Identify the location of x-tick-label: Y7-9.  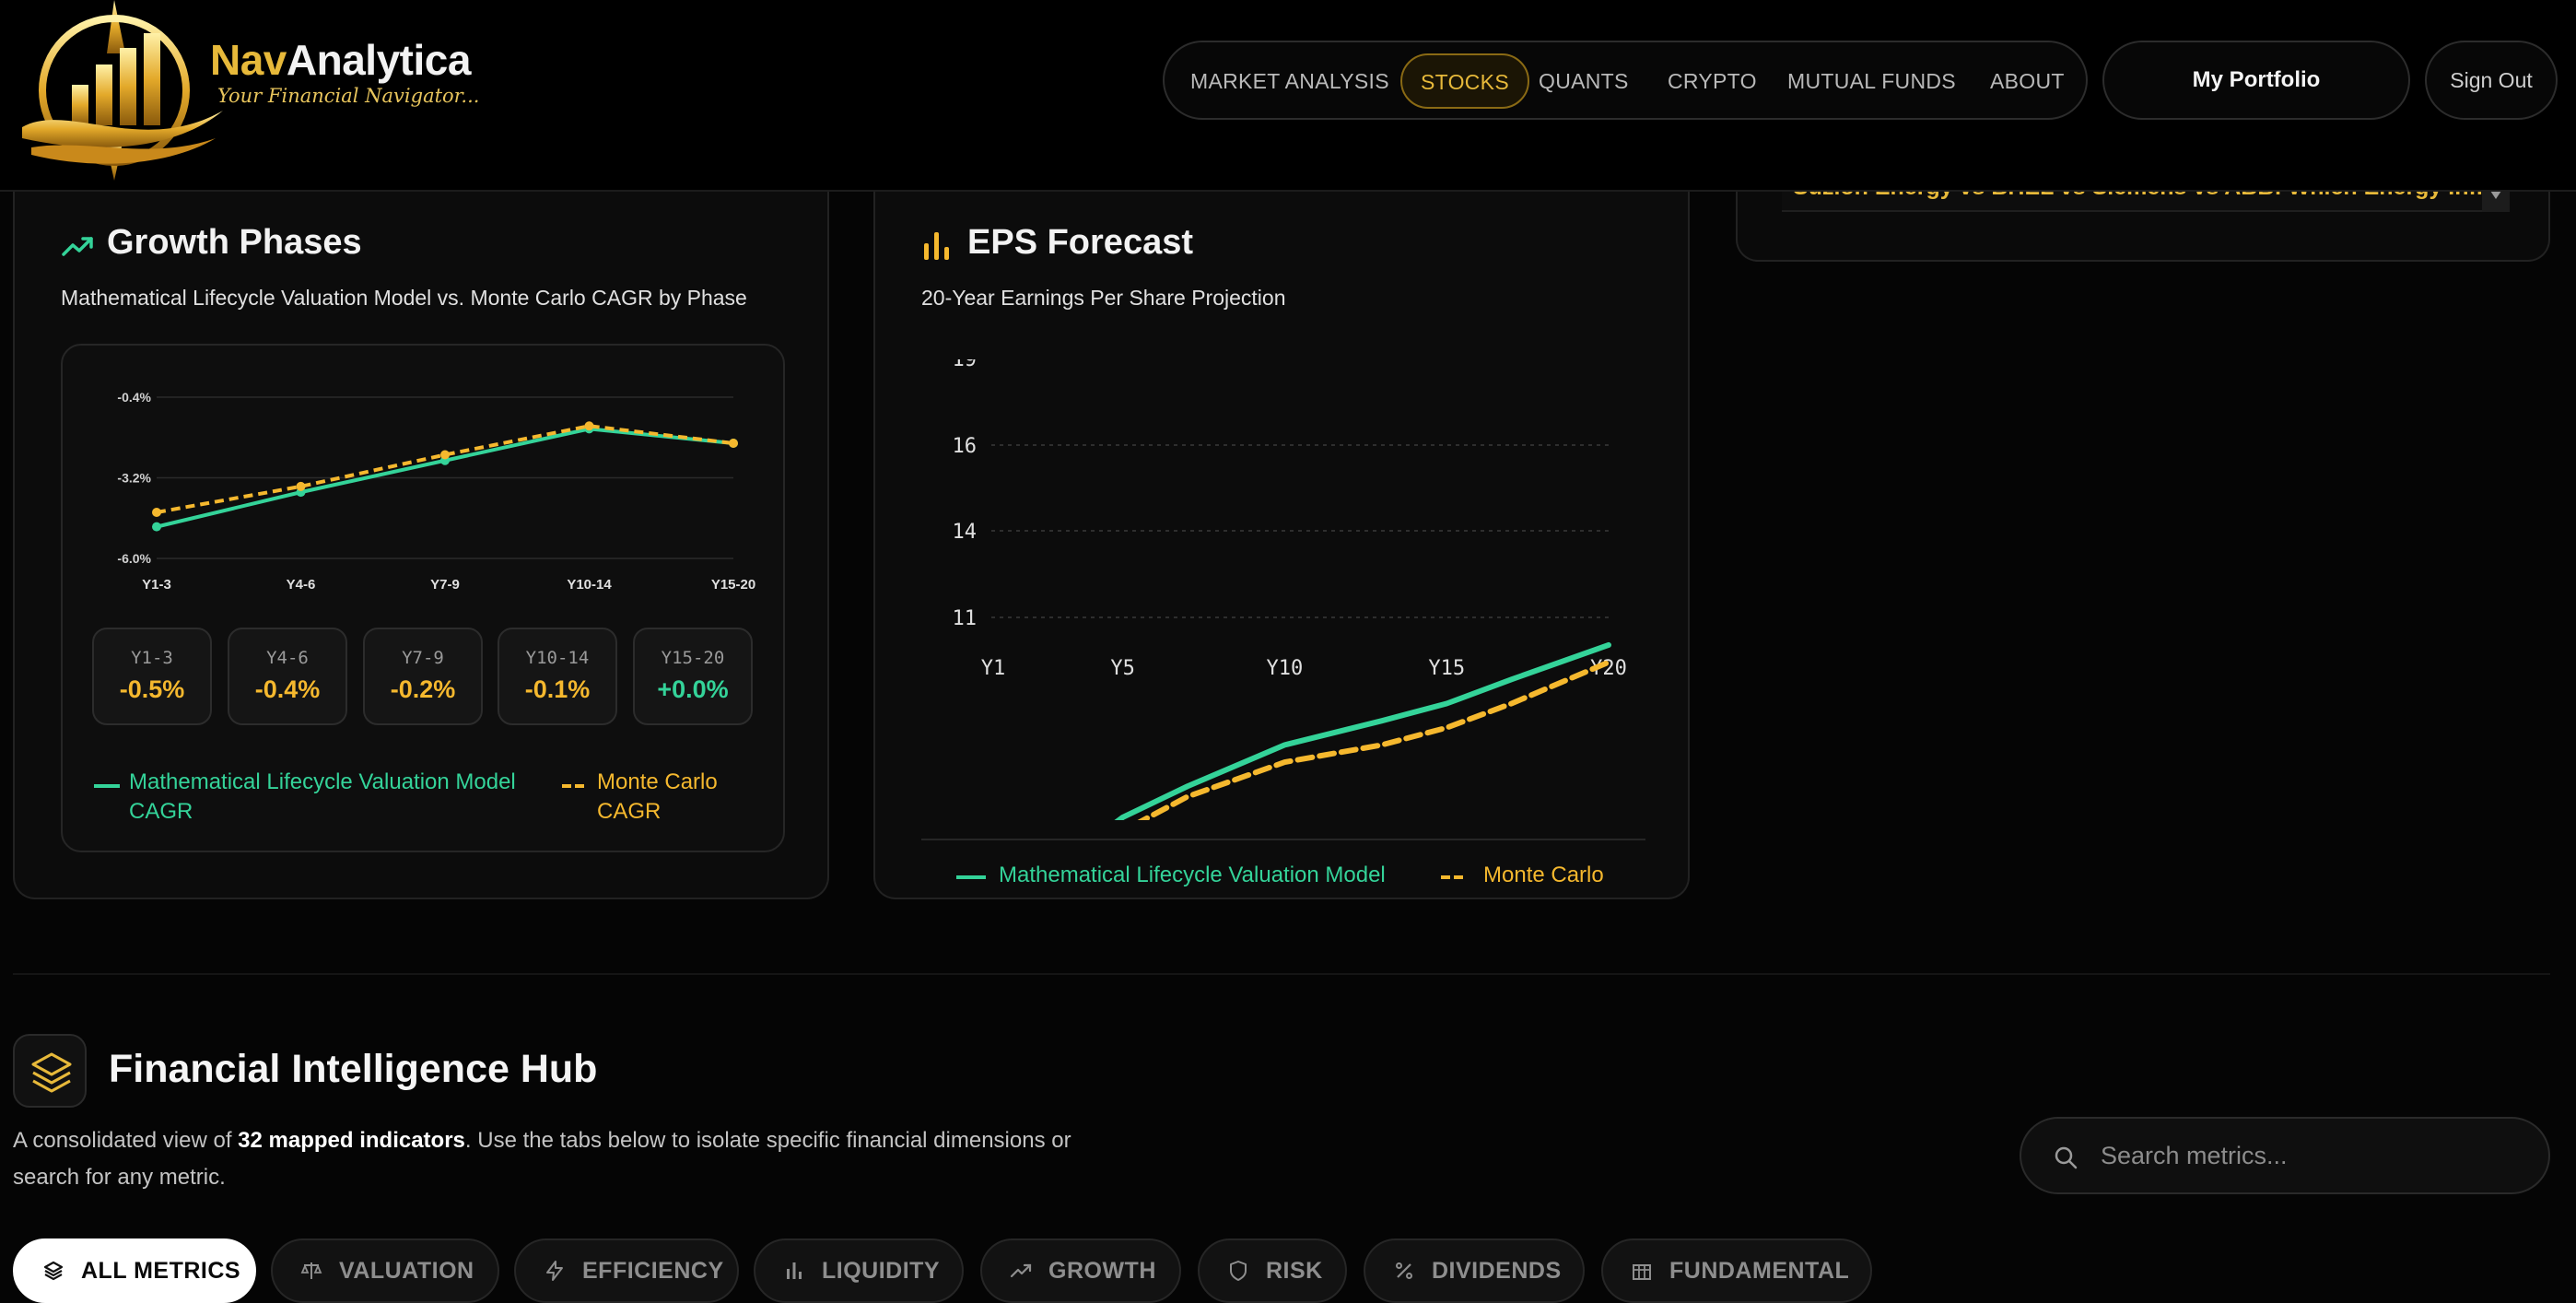
(445, 585).